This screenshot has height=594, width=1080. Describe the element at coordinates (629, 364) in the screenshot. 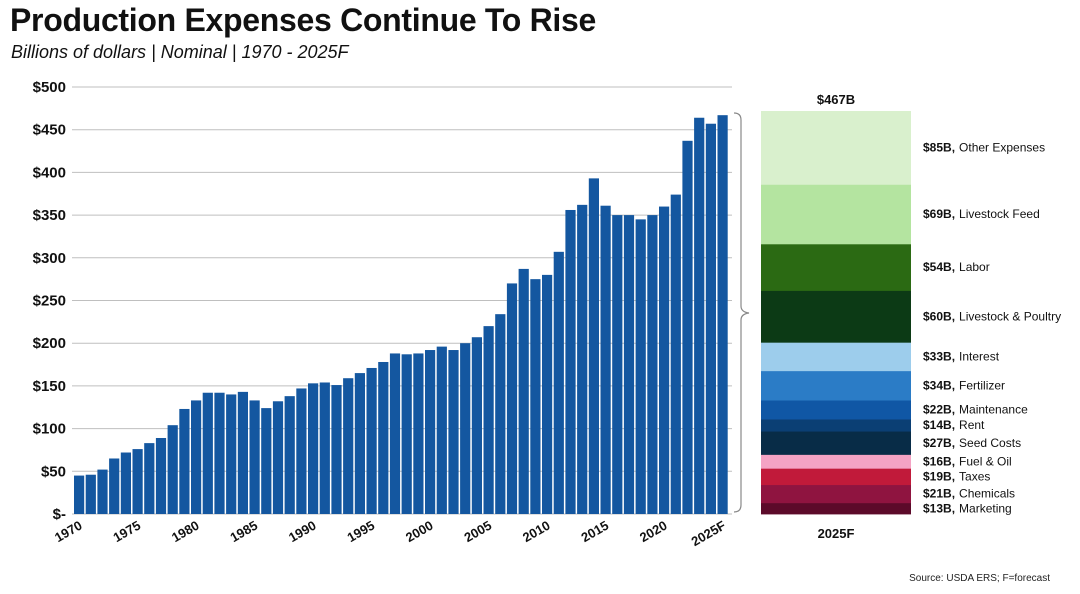

I see `bar-2017` at that location.